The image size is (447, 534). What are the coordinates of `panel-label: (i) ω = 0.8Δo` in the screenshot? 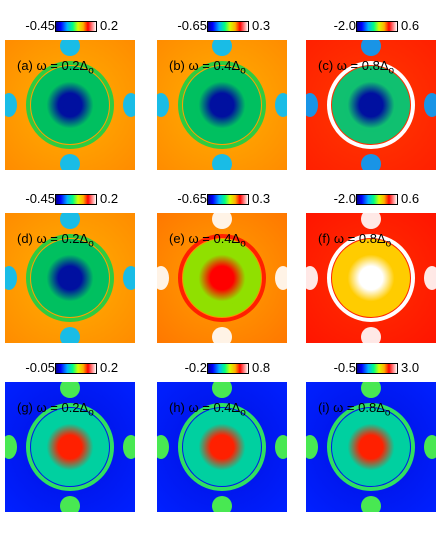 It's located at (354, 409).